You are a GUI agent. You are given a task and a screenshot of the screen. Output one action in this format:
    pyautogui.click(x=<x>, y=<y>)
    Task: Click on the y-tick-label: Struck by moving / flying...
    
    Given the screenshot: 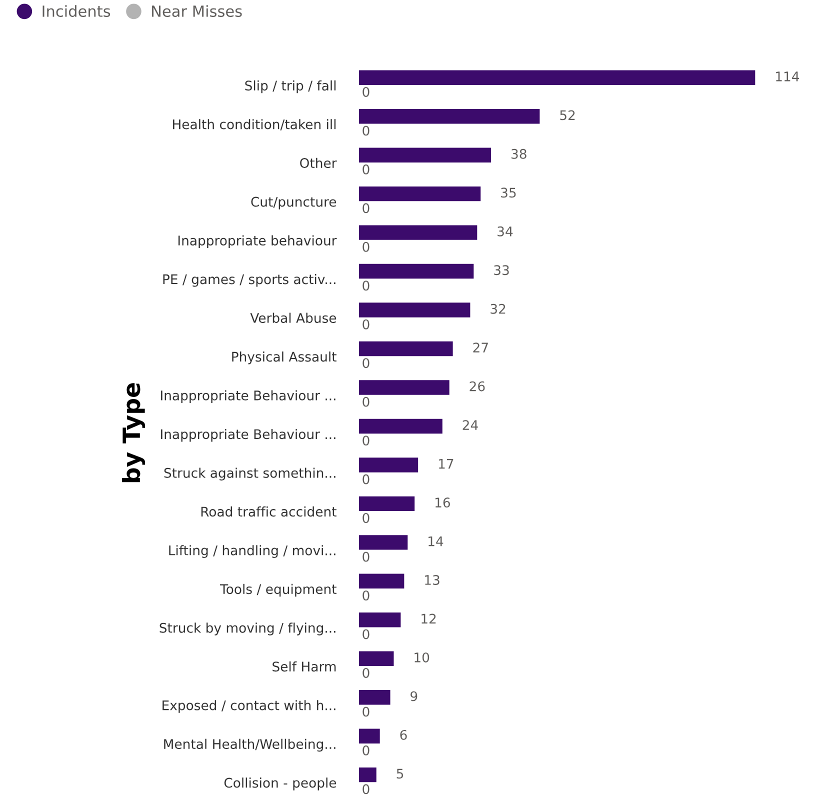 What is the action you would take?
    pyautogui.click(x=248, y=629)
    